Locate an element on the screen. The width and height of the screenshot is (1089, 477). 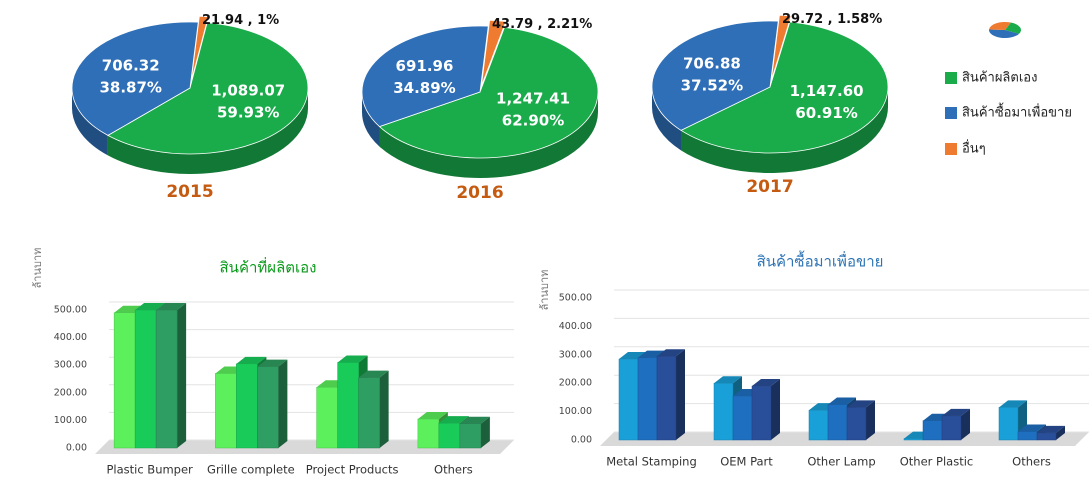
slice-label: 21.94 , 1% is located at coordinates (240, 20).